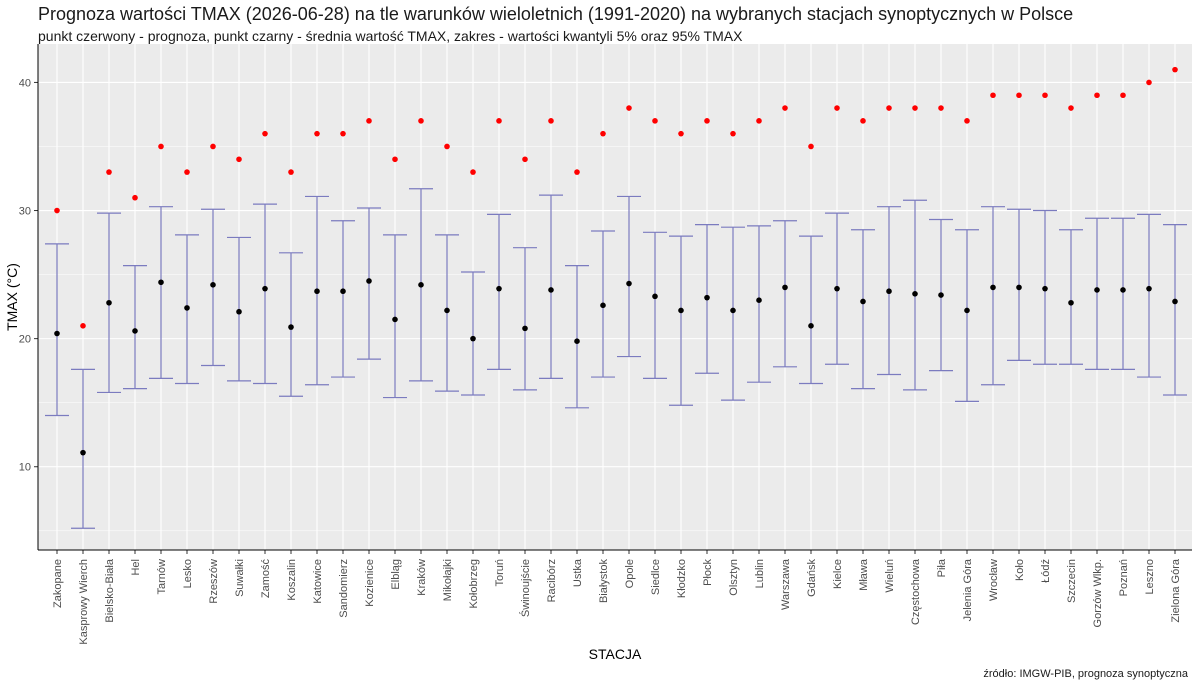 Image resolution: width=1200 pixels, height=686 pixels. I want to click on x-tick-label: Zakopane, so click(58, 583).